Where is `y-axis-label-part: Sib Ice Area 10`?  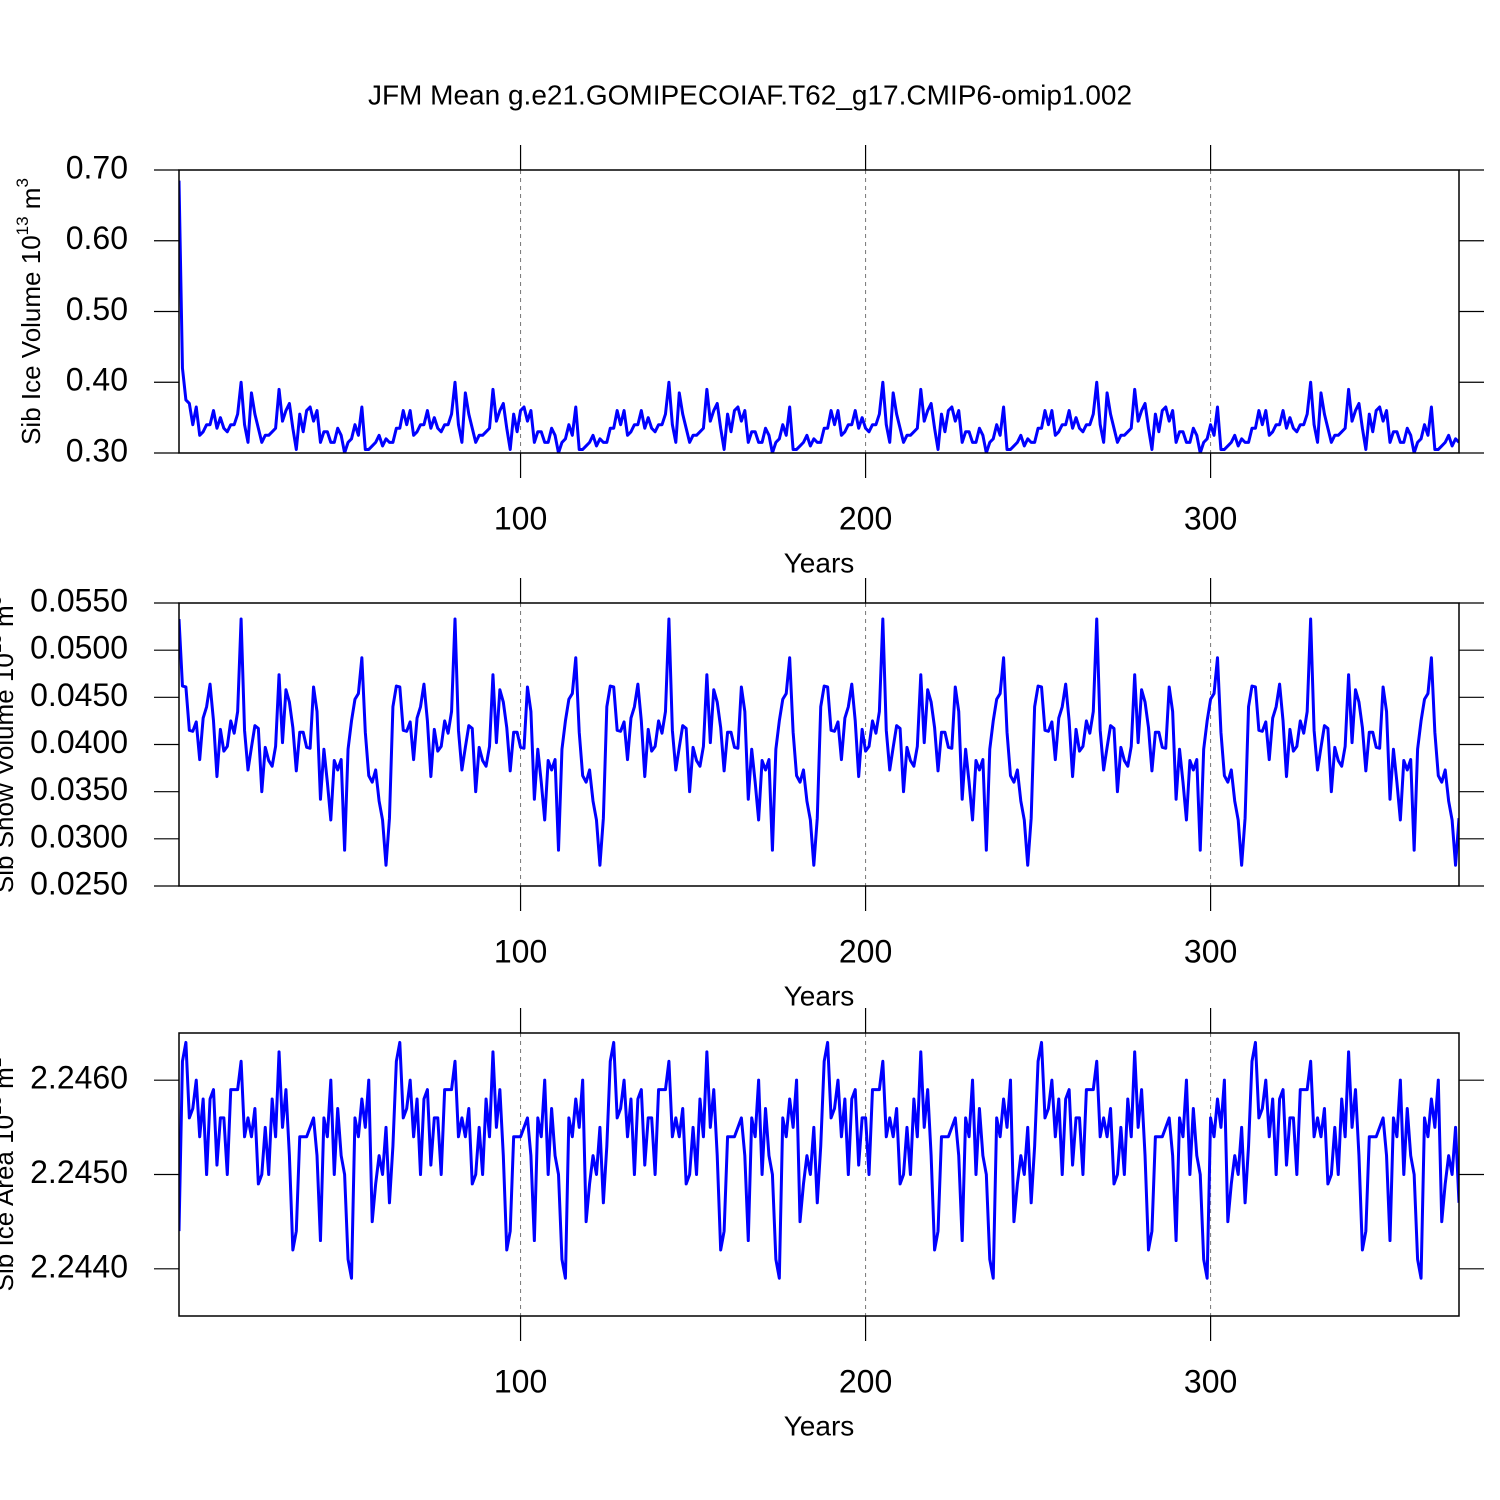
y-axis-label-part: Sib Ice Area 10 is located at coordinates (9, 1203).